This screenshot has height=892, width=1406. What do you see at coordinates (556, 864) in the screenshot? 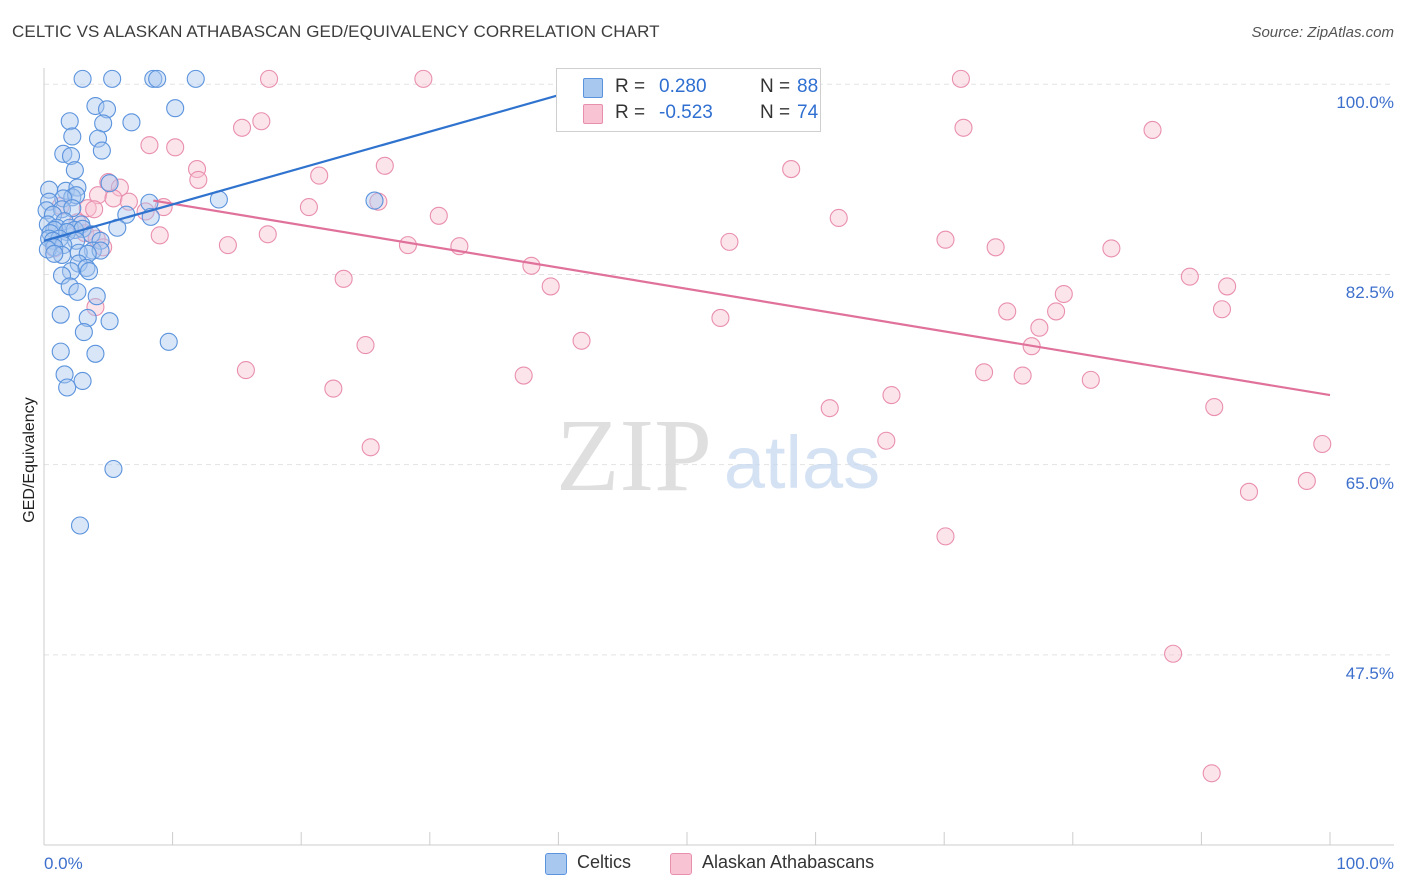
I see `celtics-legend-swatch` at bounding box center [556, 864].